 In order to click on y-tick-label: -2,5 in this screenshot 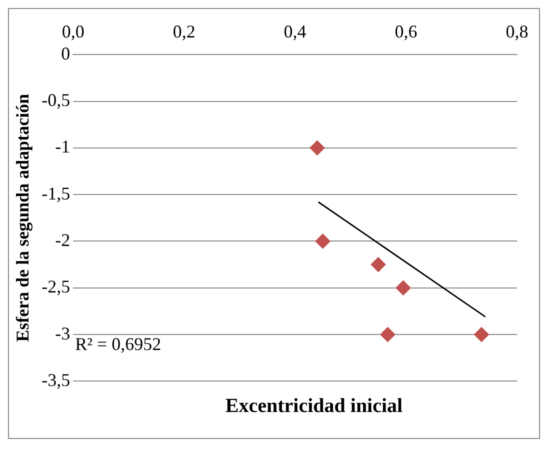, I will do `click(56, 286)`.